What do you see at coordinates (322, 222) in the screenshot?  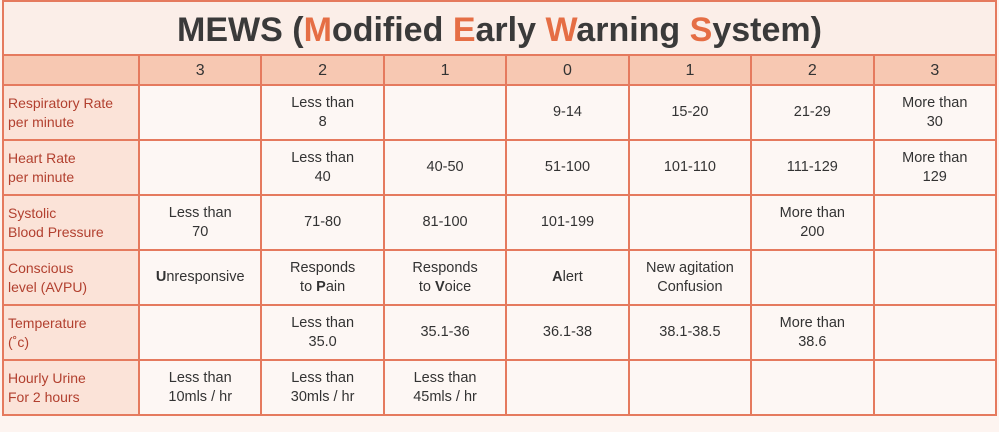 I see `cell: 71-80` at bounding box center [322, 222].